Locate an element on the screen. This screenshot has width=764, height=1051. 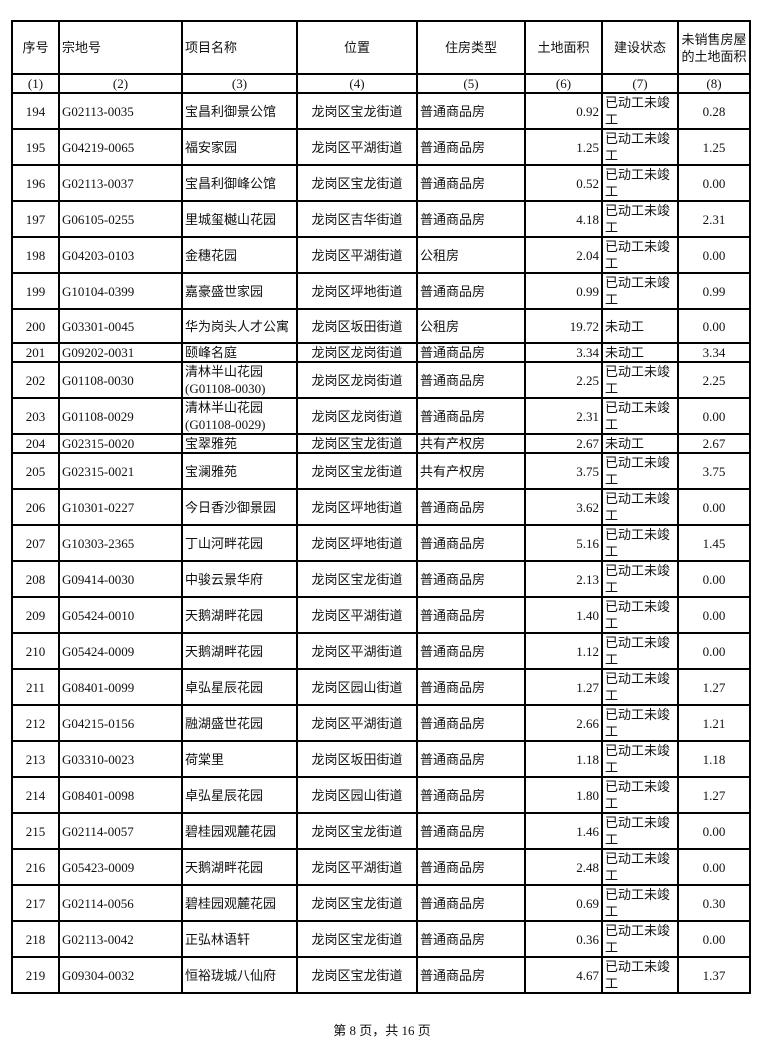
cell-land-area: 1.40 is located at coordinates (563, 615).